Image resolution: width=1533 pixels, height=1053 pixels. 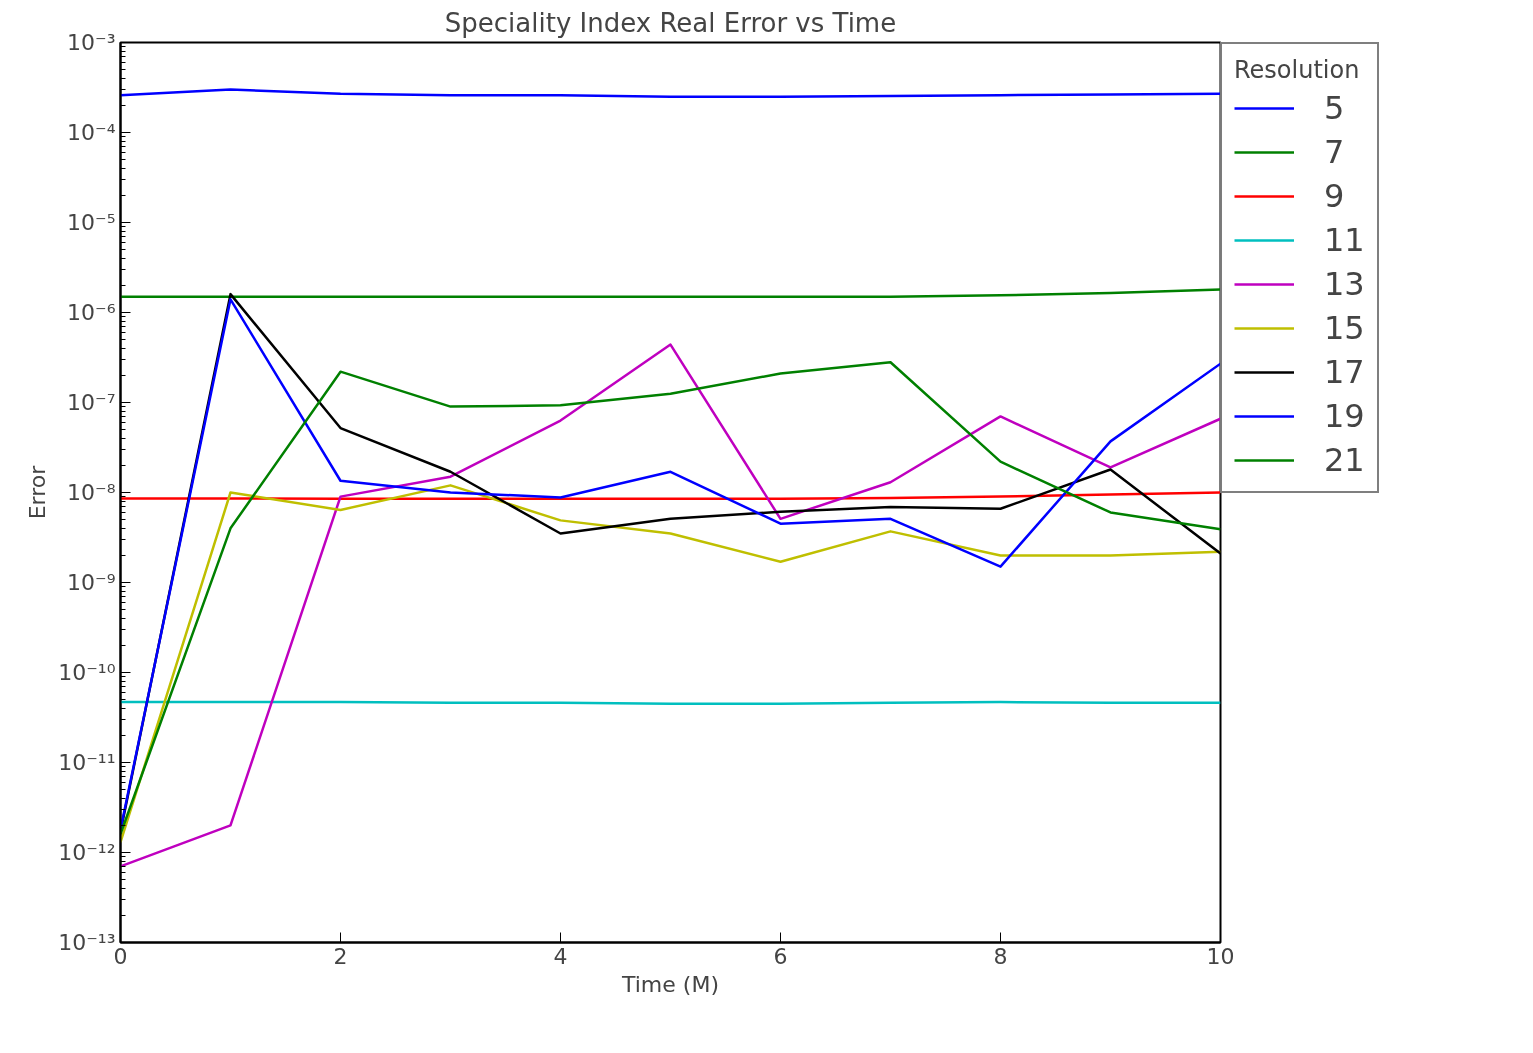 What do you see at coordinates (120, 956) in the screenshot?
I see `x-tick-label: 0` at bounding box center [120, 956].